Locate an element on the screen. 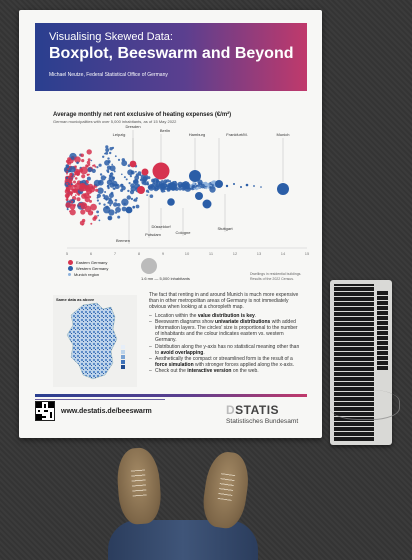 Image resolution: width=412 pixels, height=560 pixels. keyboard-numpad is located at coordinates (382, 330).